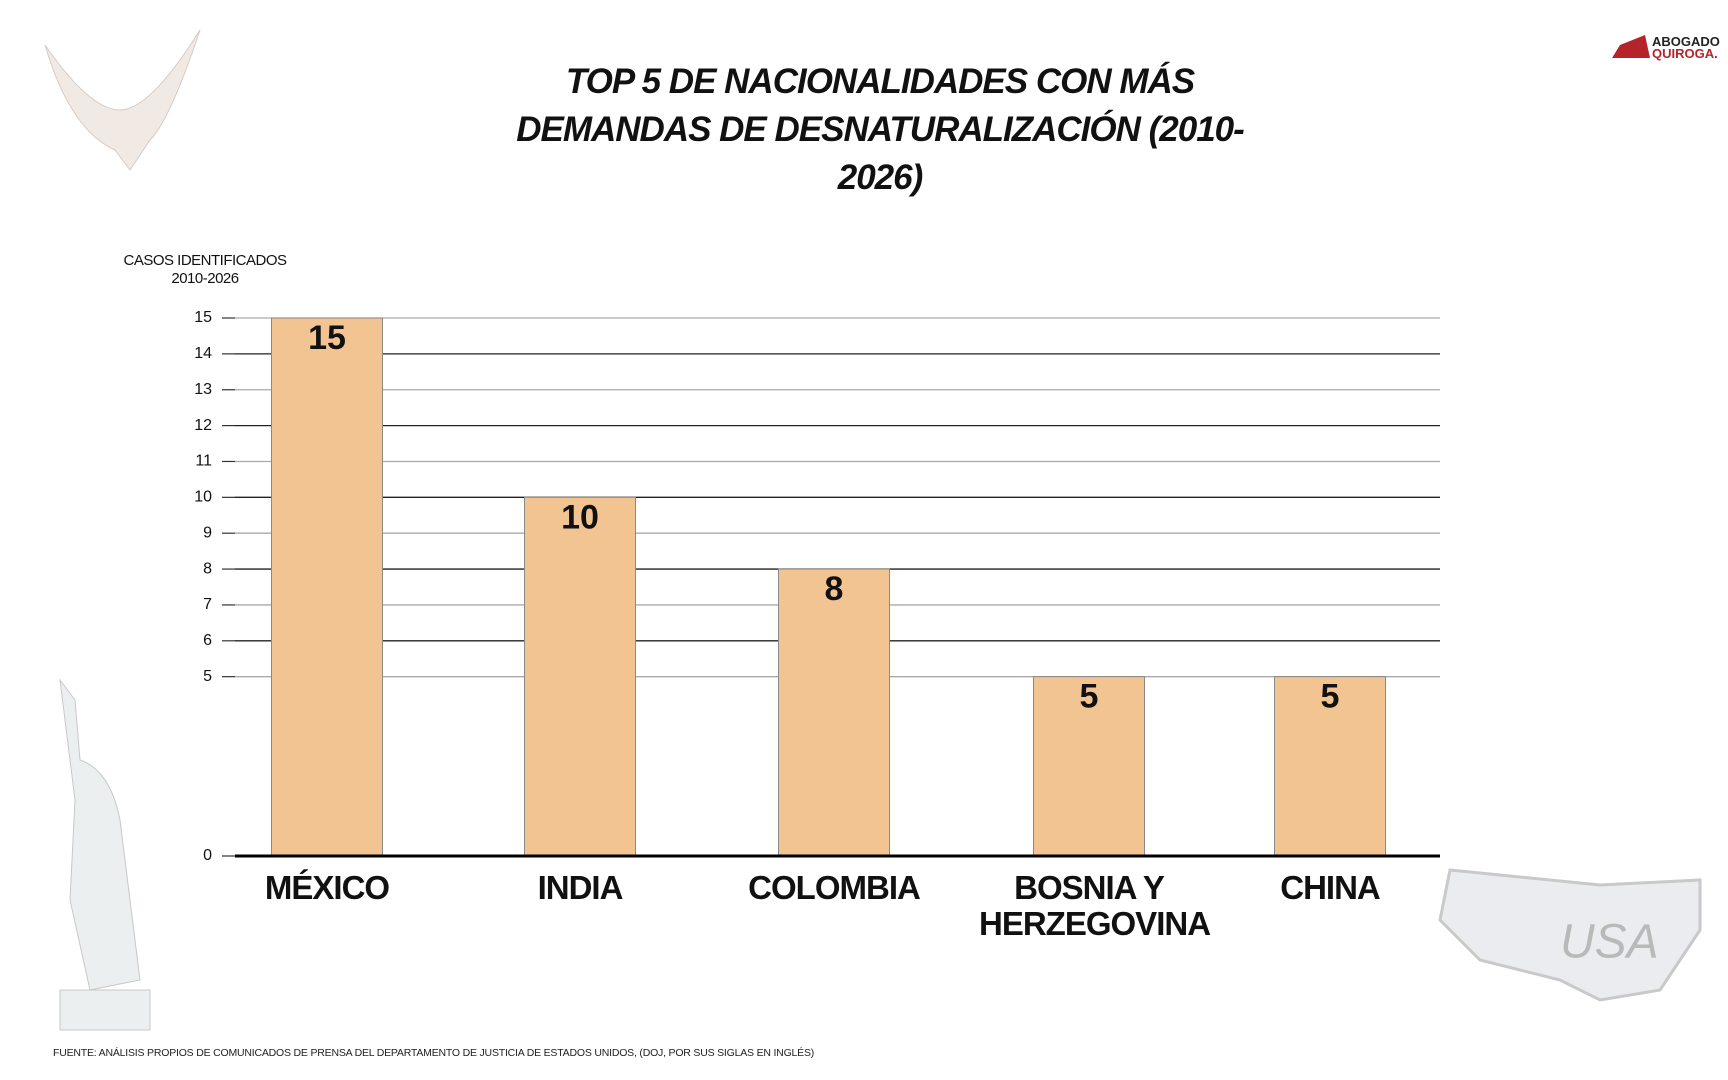  What do you see at coordinates (1686, 41) in the screenshot?
I see `logo-text: ABOGADO` at bounding box center [1686, 41].